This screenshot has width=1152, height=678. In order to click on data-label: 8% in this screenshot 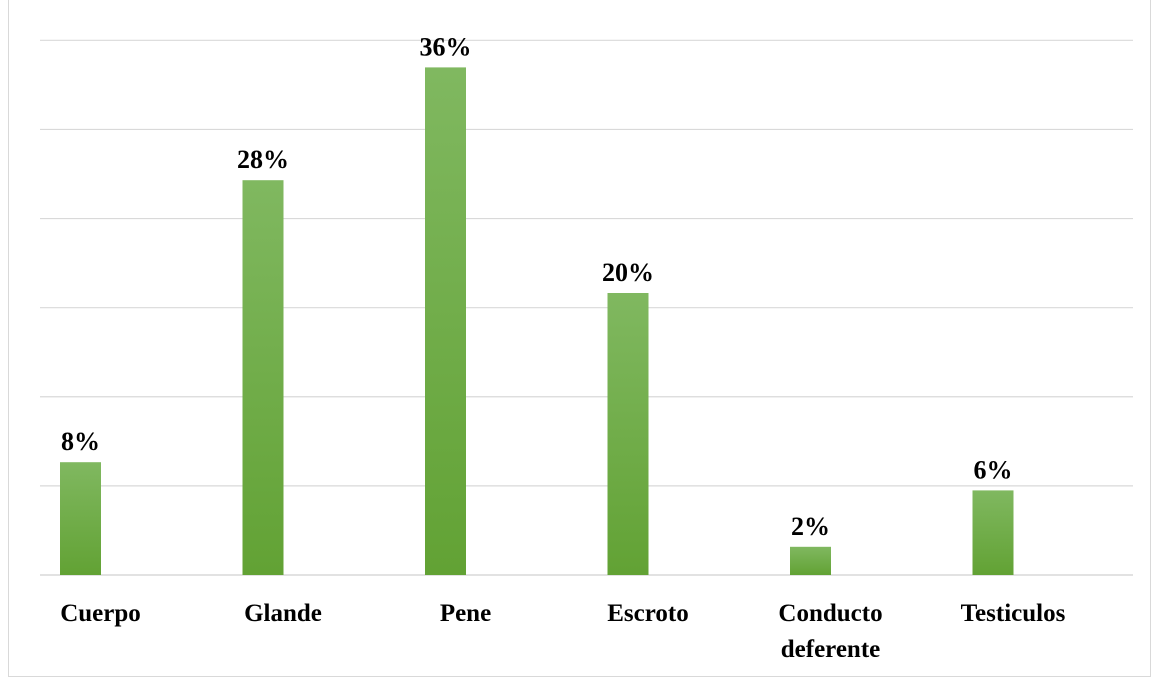, I will do `click(80, 441)`.